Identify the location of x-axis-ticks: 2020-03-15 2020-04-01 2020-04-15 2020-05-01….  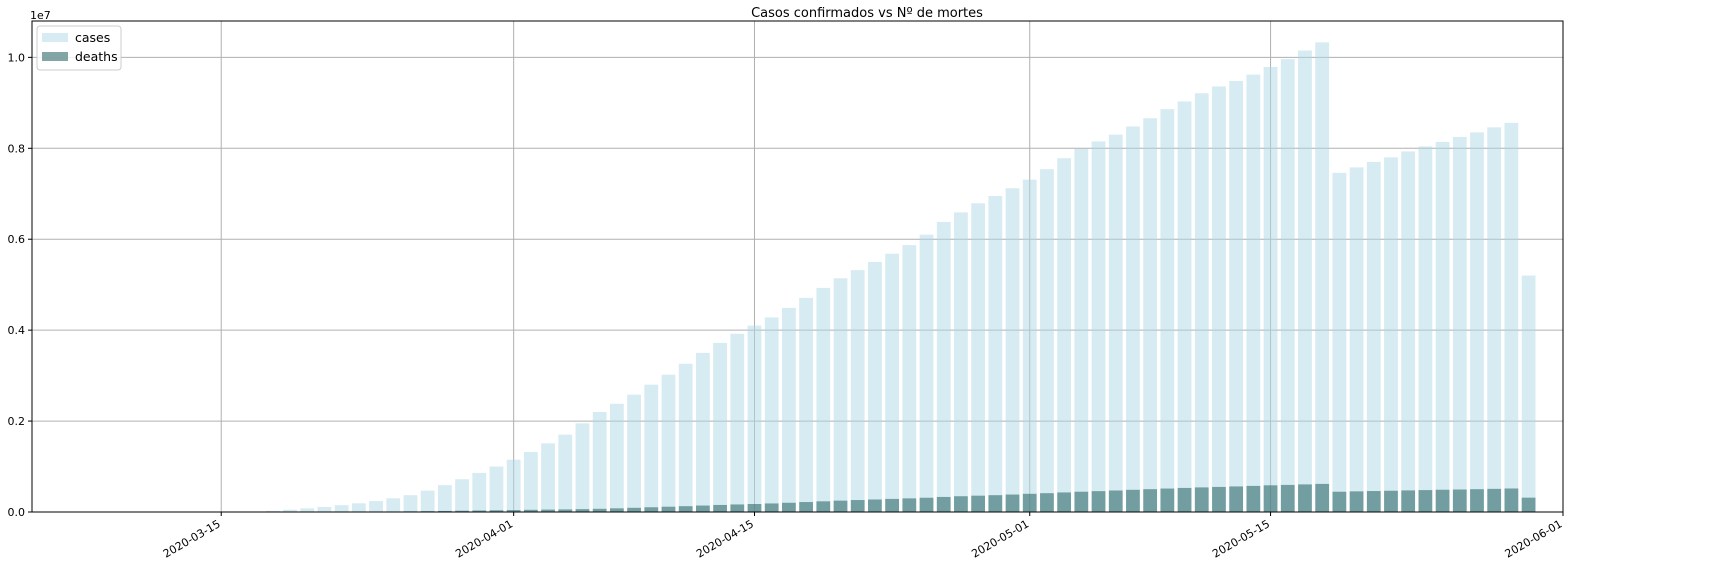
(863, 536).